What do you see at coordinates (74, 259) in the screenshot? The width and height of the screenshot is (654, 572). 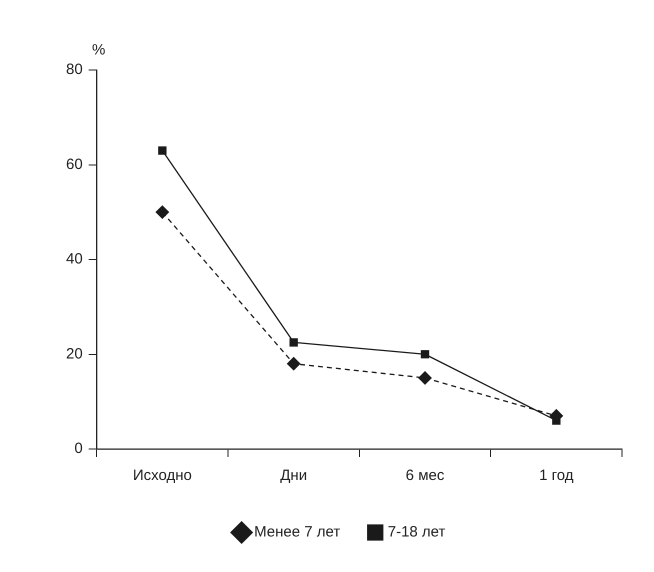 I see `y-tick-label: 40` at bounding box center [74, 259].